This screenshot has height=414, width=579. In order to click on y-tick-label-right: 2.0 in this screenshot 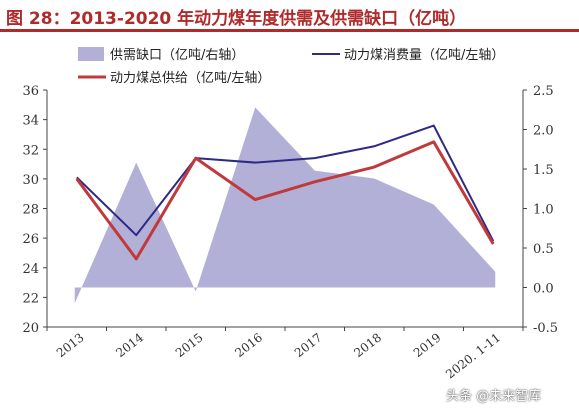, I will do `click(543, 131)`.